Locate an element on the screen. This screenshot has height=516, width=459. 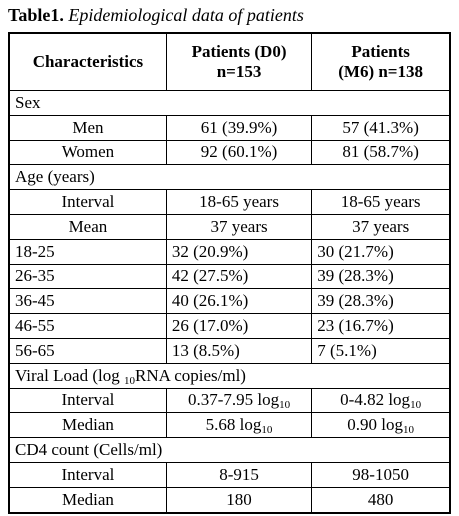
table-row: Interval 0.37-7.95 log10 0-4.82 log 10 is located at coordinates (229, 400).